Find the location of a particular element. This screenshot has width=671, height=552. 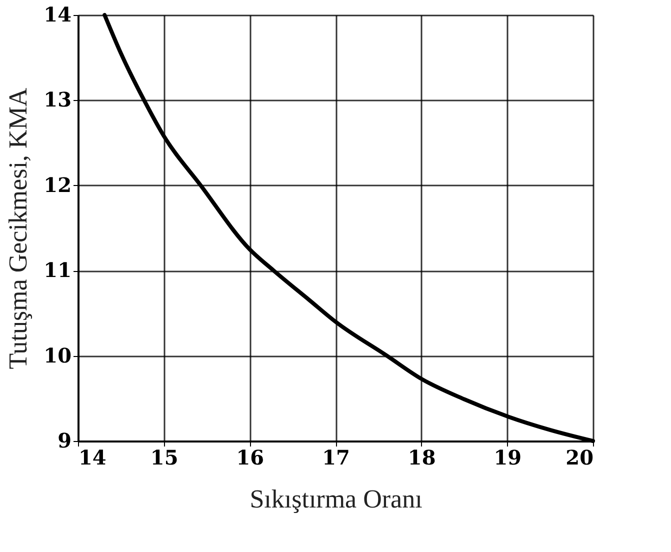

y-axis-title: Tutuşma Gecikmesi, KMA is located at coordinates (18, 229).